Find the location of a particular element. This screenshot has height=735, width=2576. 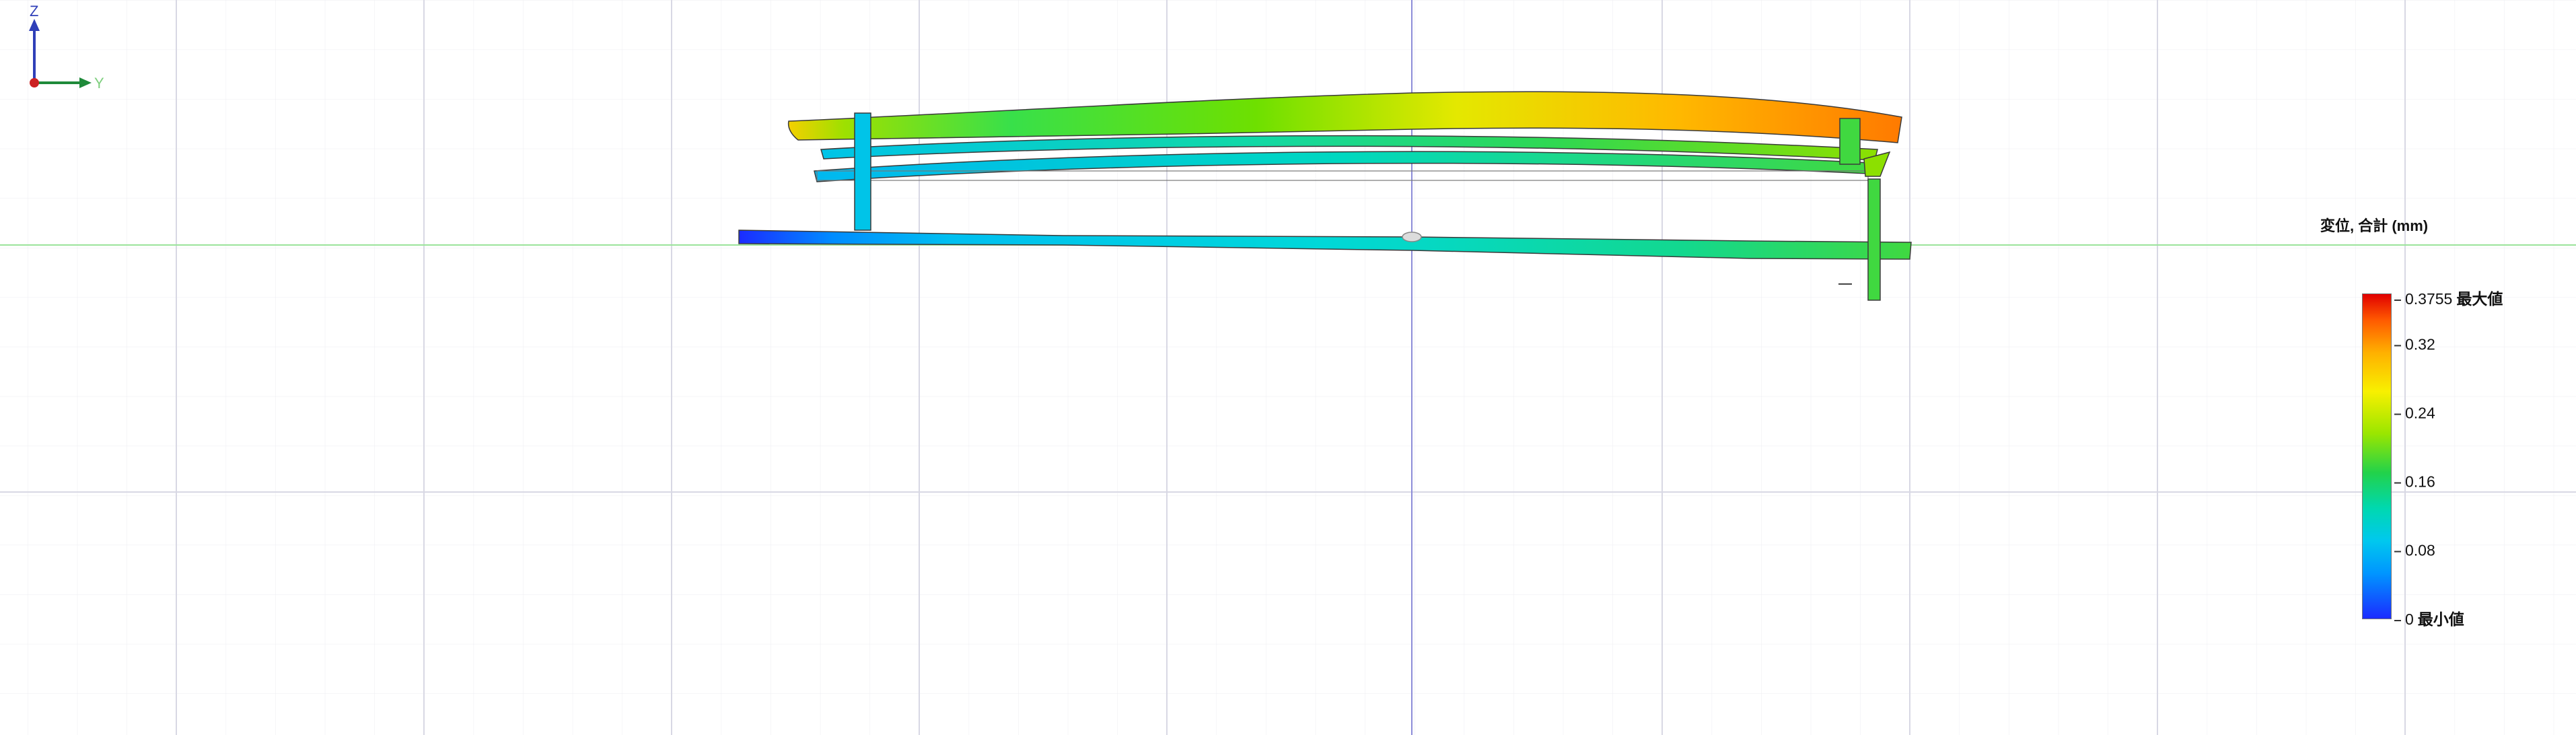

legend-tick-label: 0.08 is located at coordinates (2420, 550).